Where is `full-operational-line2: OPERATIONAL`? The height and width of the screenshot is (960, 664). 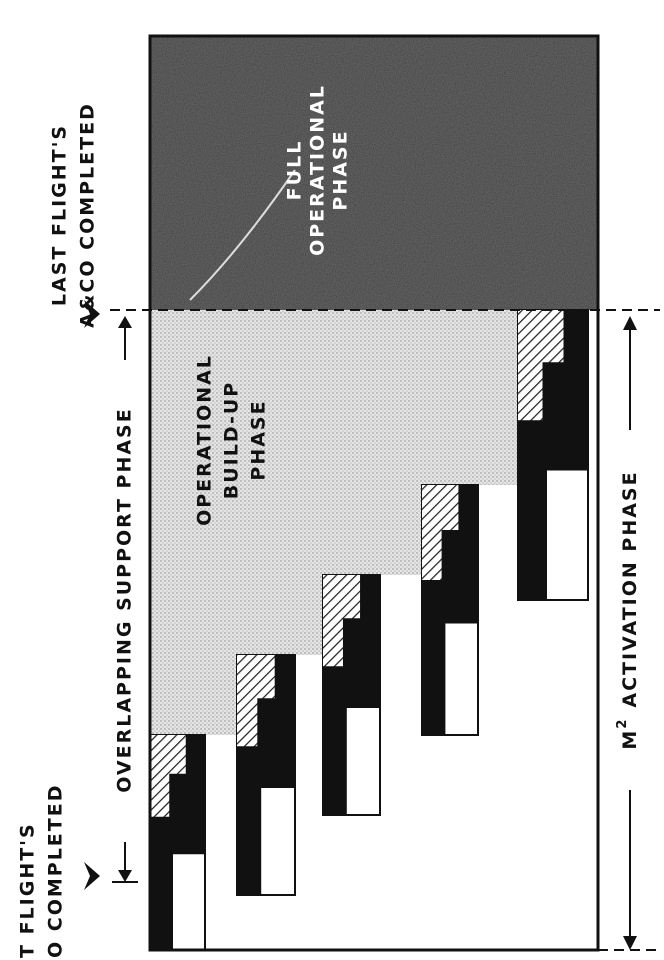
full-operational-line2: OPERATIONAL is located at coordinates (318, 170).